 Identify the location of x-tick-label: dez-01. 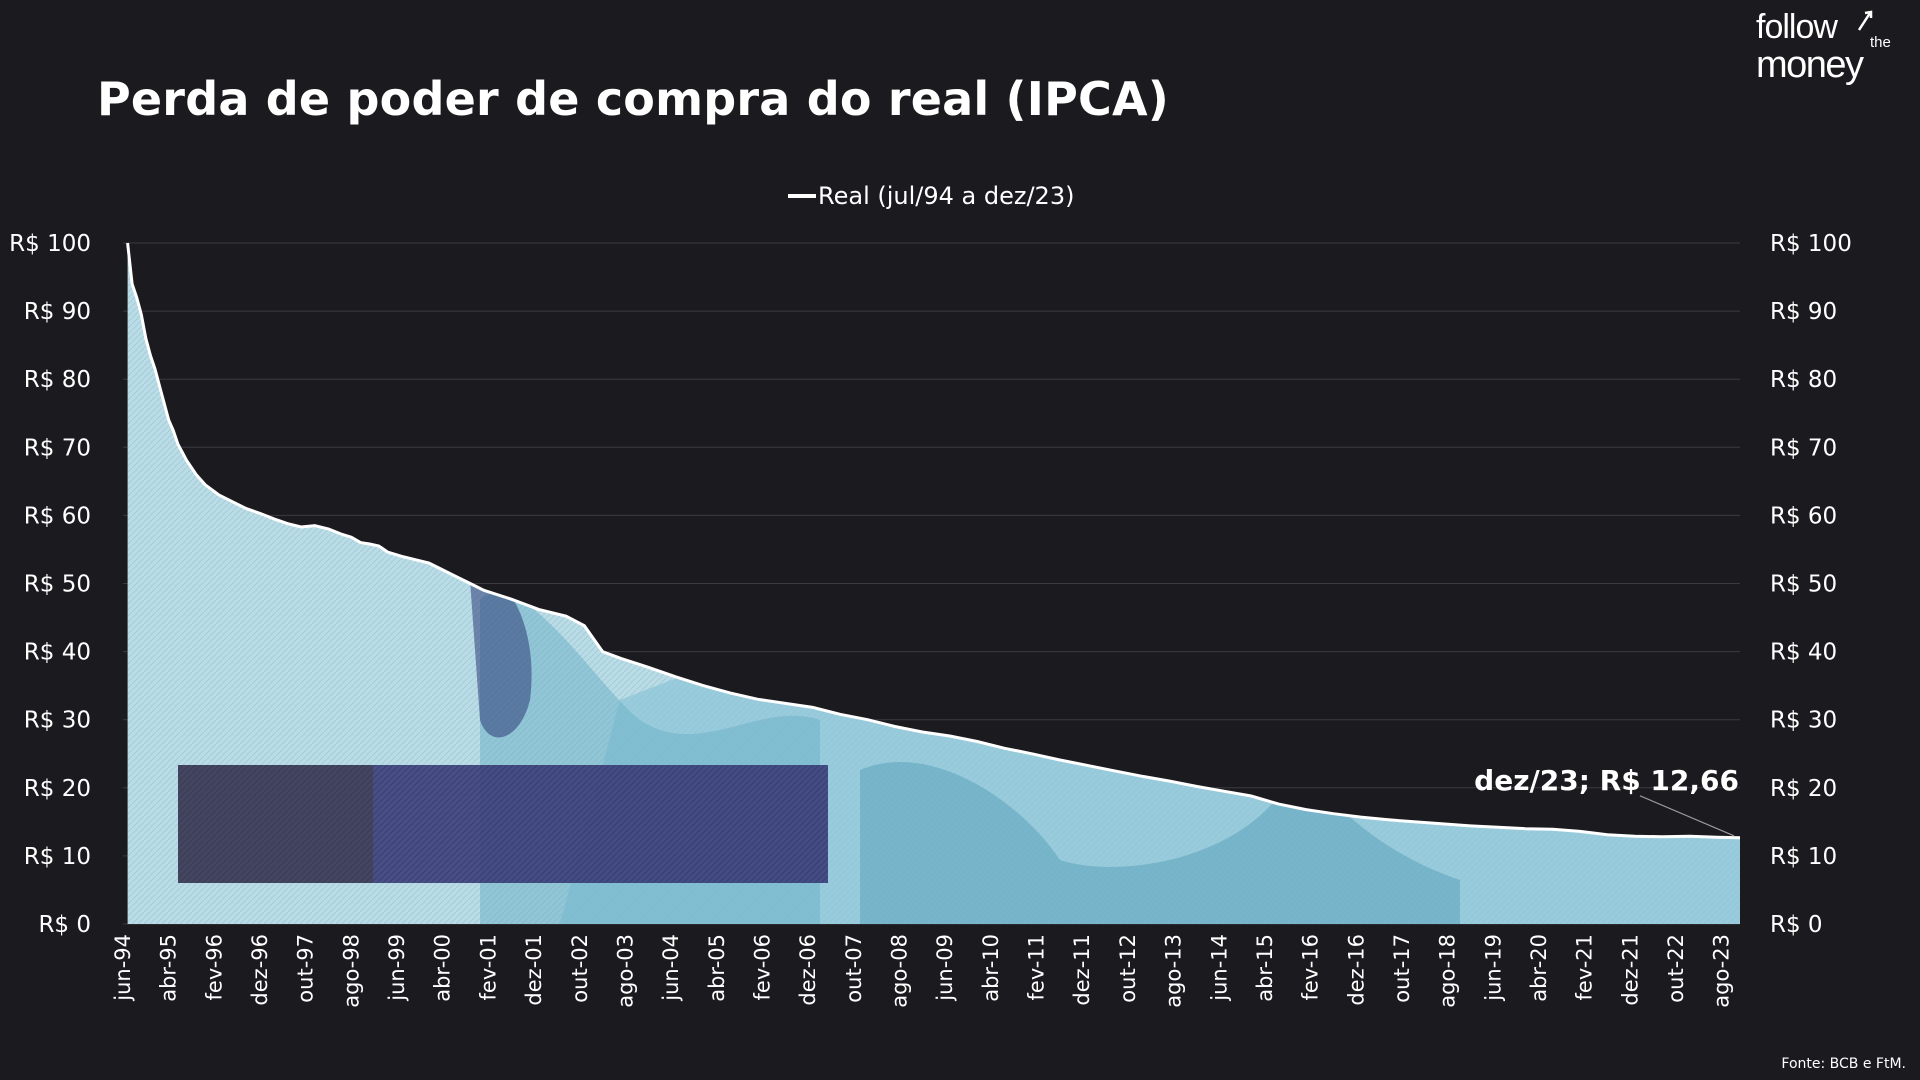
(534, 970).